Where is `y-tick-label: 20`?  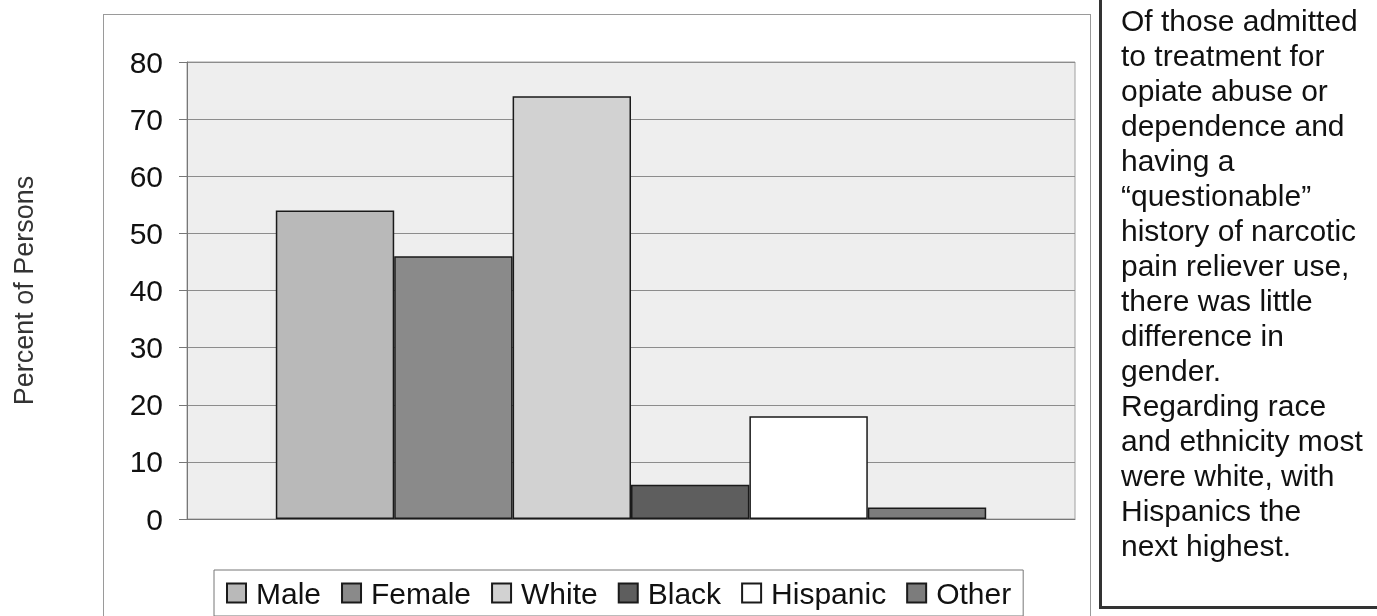 y-tick-label: 20 is located at coordinates (146, 405).